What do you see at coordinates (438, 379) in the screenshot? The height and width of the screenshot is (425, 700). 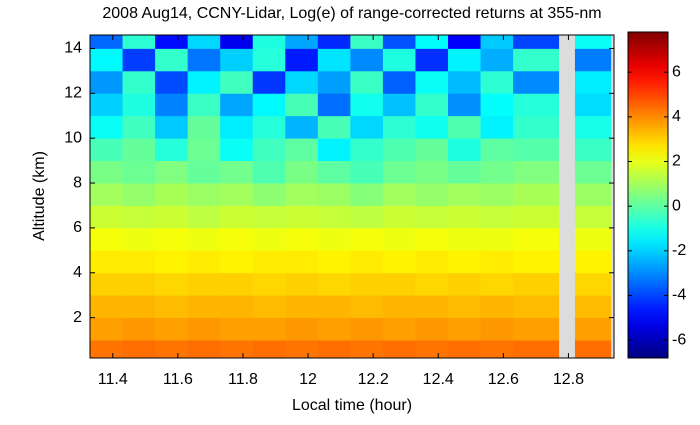 I see `x-tick-label: 12.4` at bounding box center [438, 379].